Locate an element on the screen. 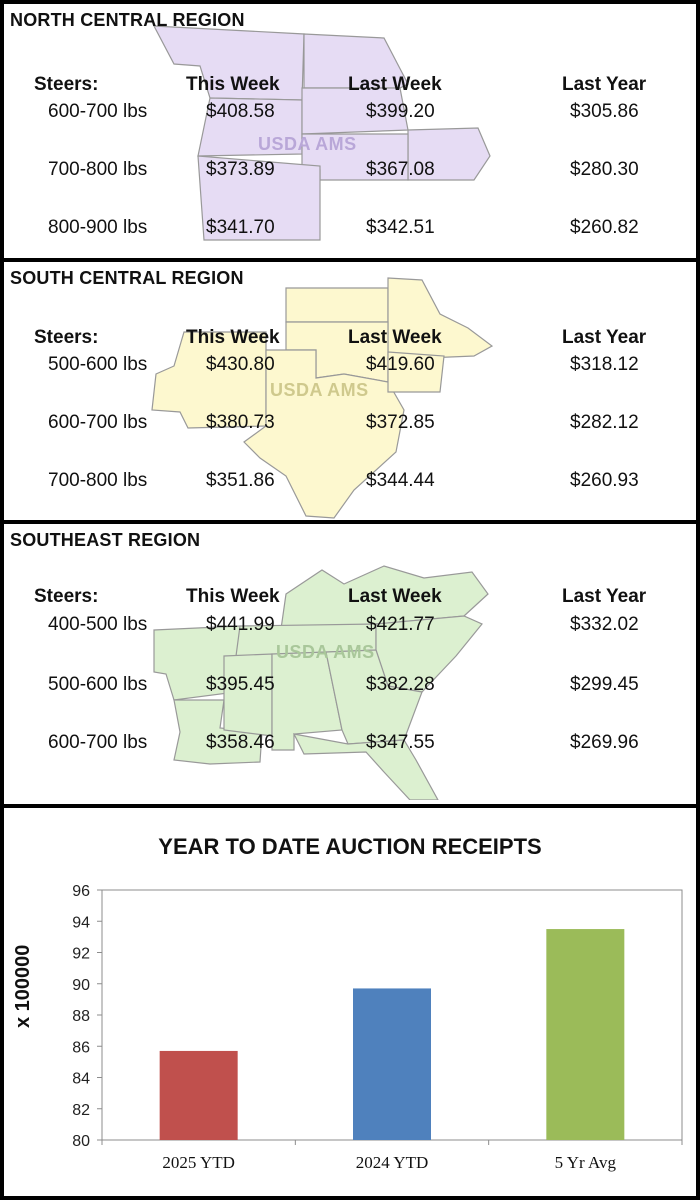 The width and height of the screenshot is (700, 1200). last-week-price: $372.85 is located at coordinates (400, 422).